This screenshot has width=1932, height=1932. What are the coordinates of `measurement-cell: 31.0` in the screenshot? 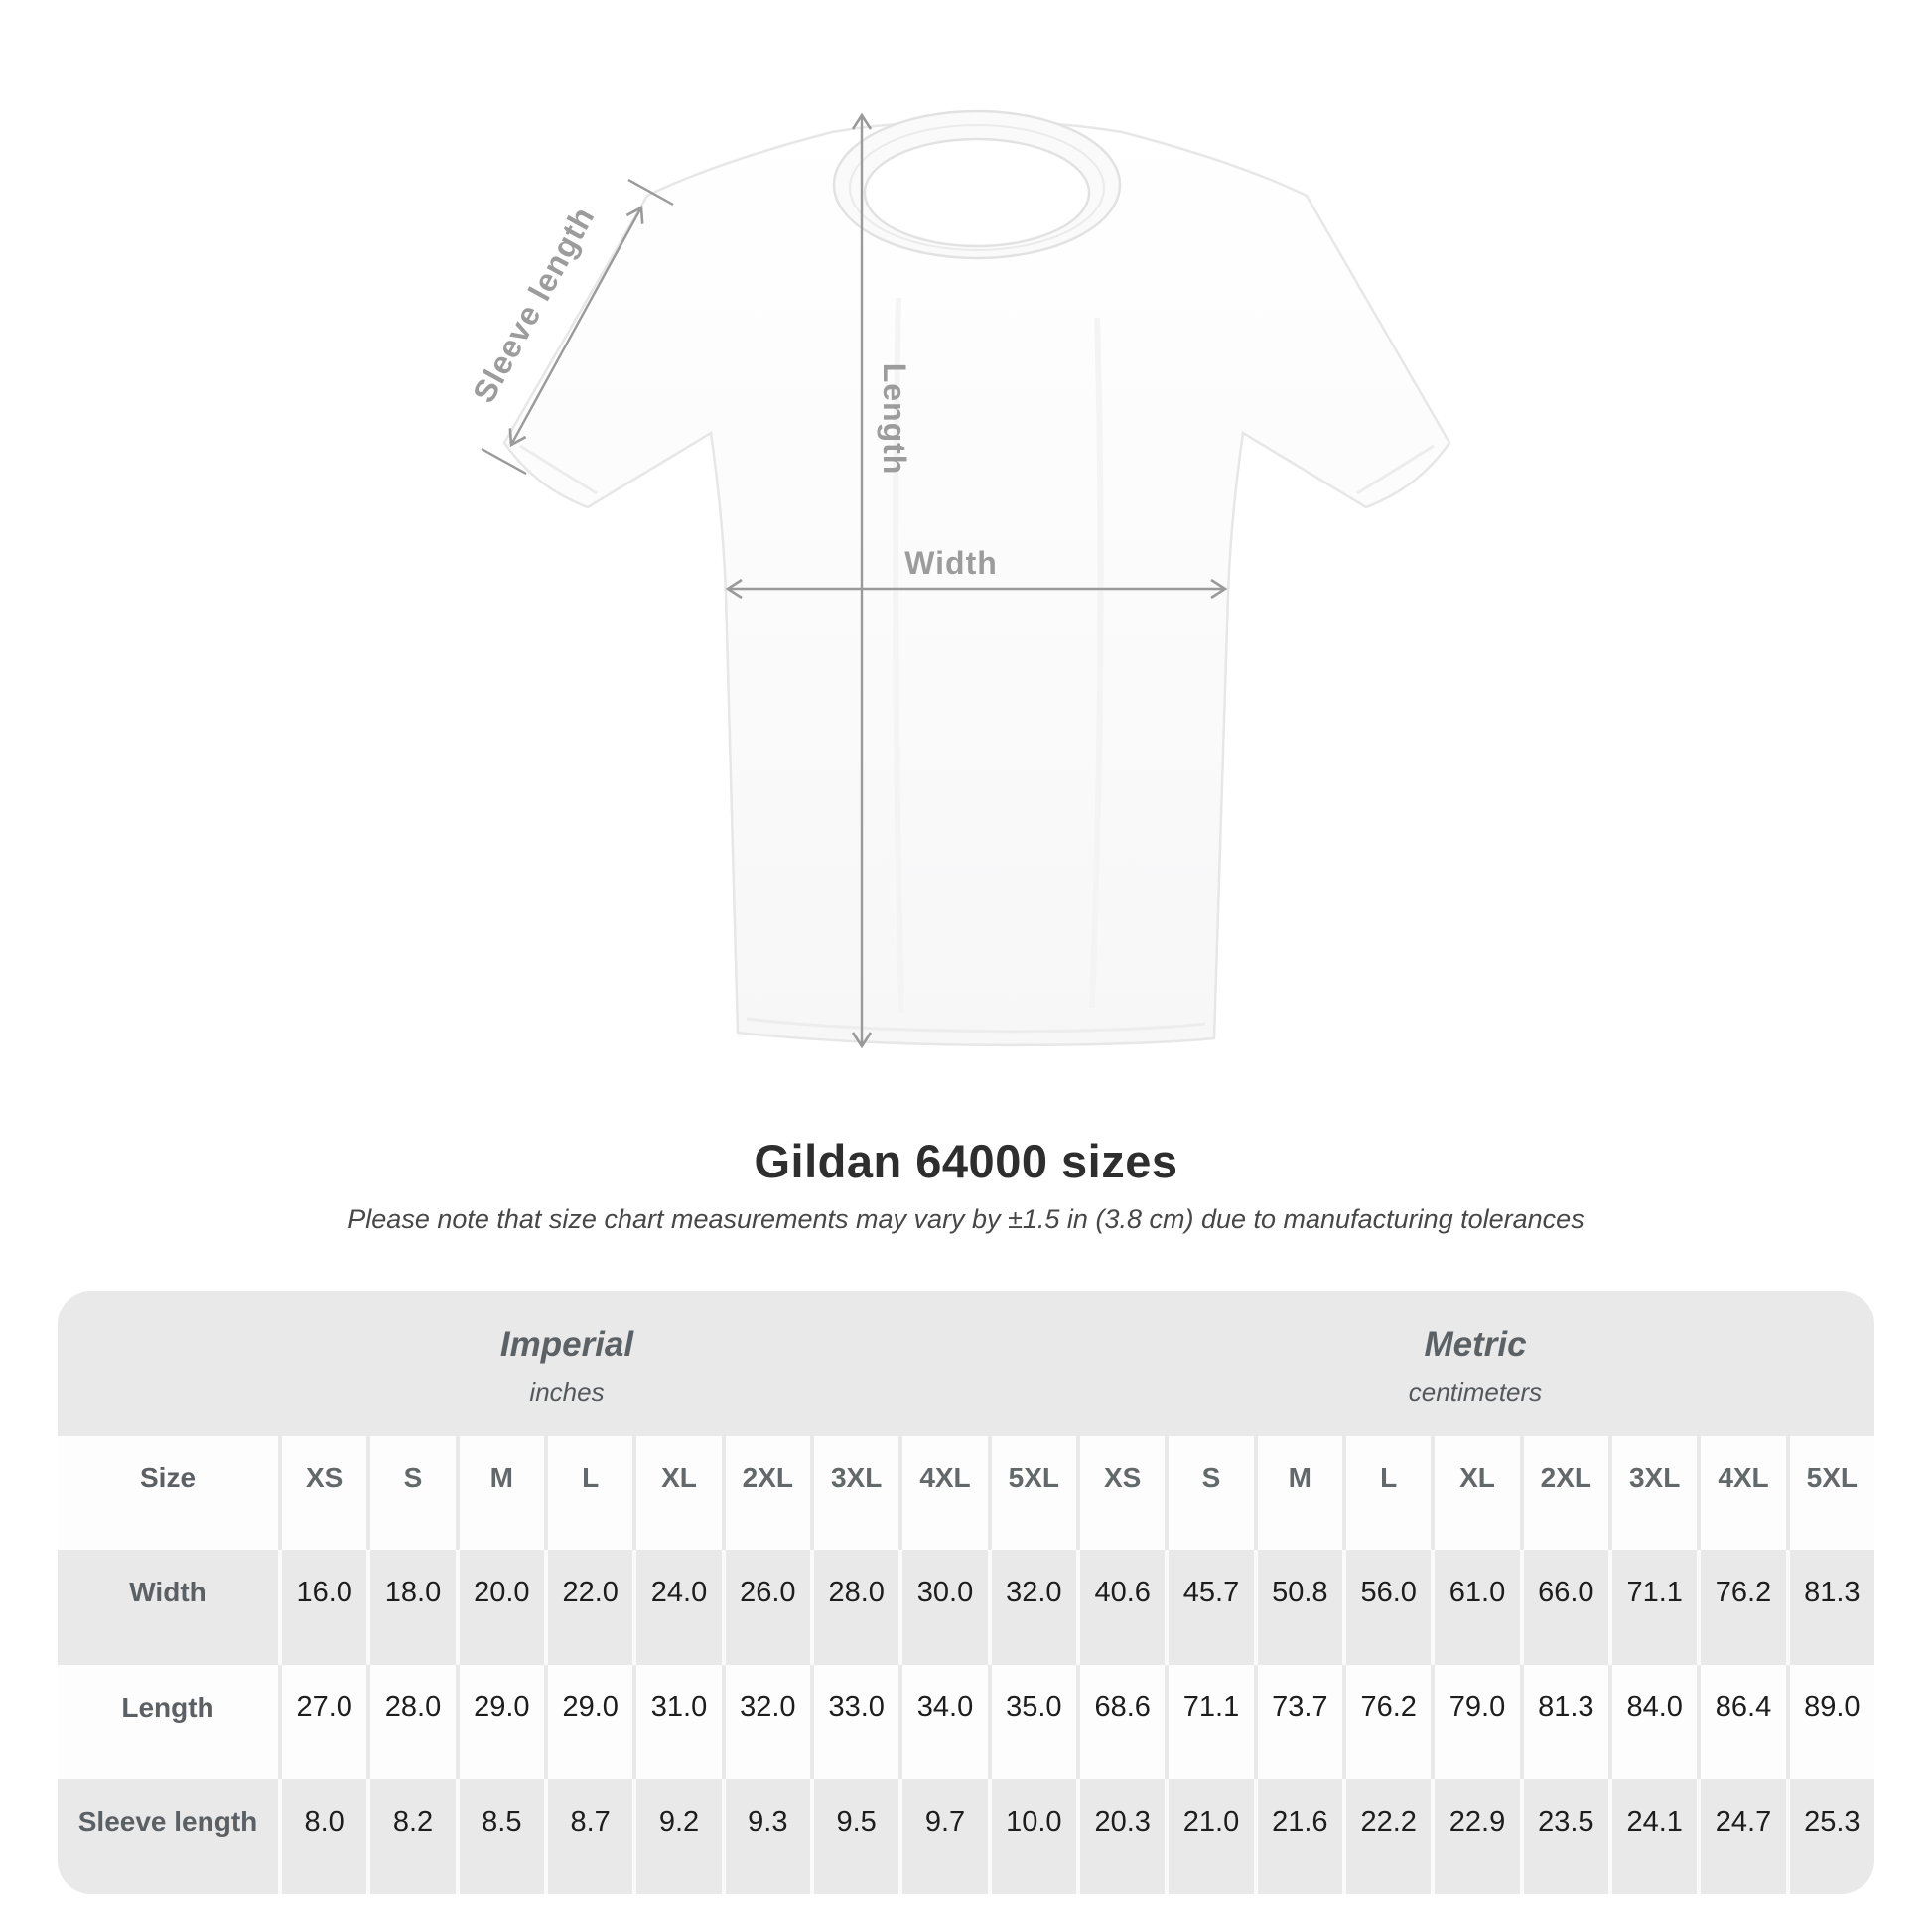 It's located at (679, 1722).